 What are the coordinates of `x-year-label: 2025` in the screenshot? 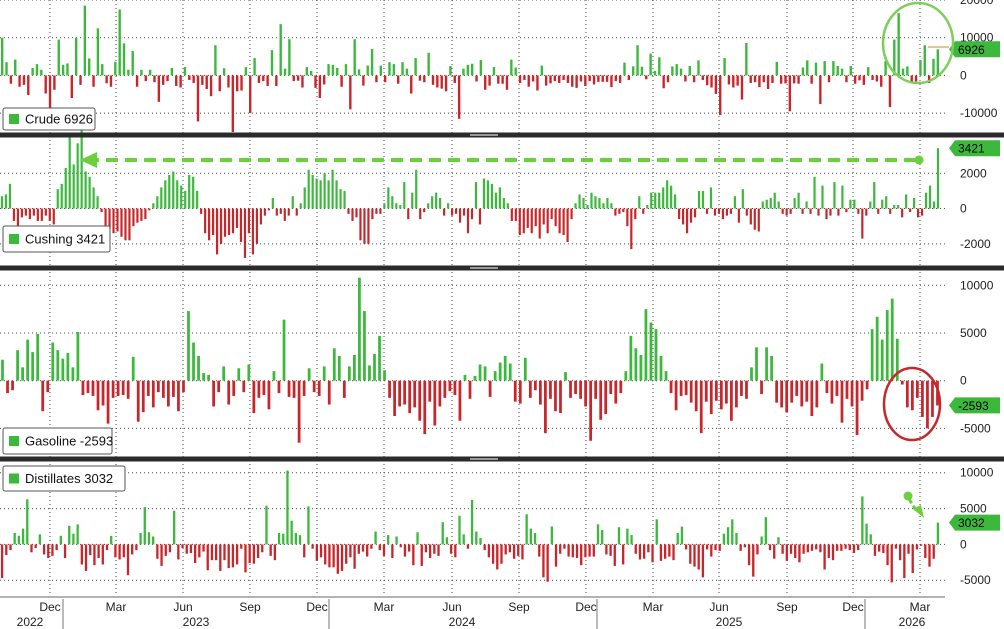 It's located at (729, 622).